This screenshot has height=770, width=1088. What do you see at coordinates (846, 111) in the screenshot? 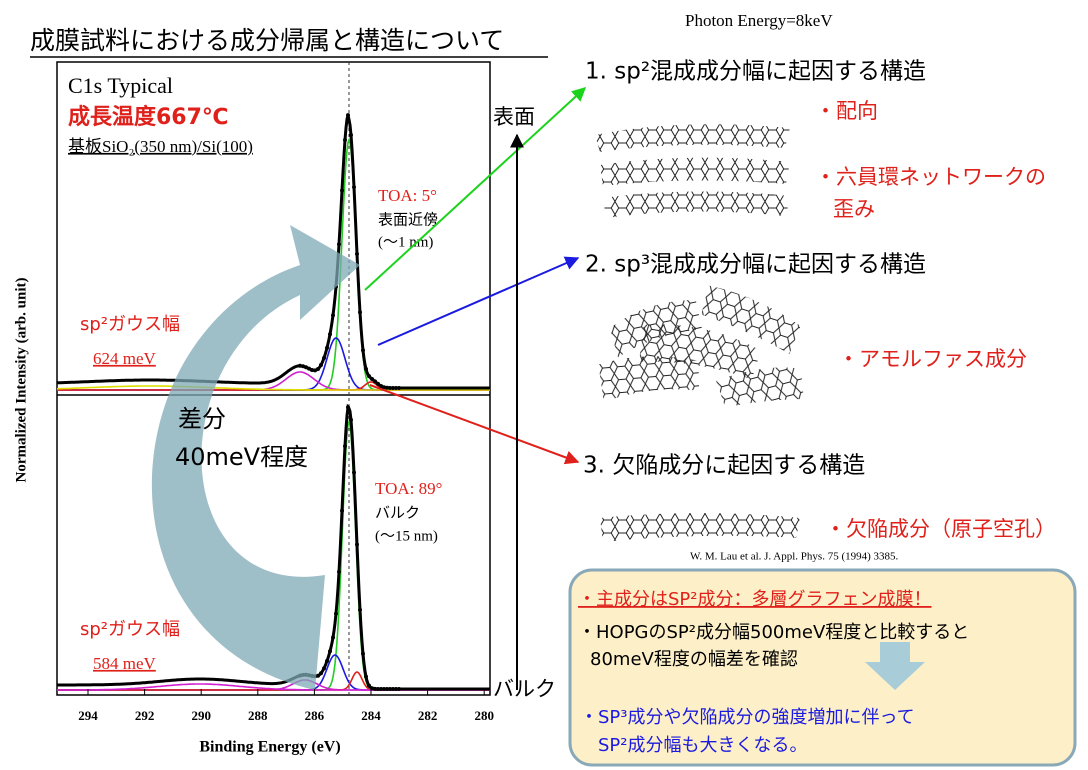
I see `note: ・配向` at bounding box center [846, 111].